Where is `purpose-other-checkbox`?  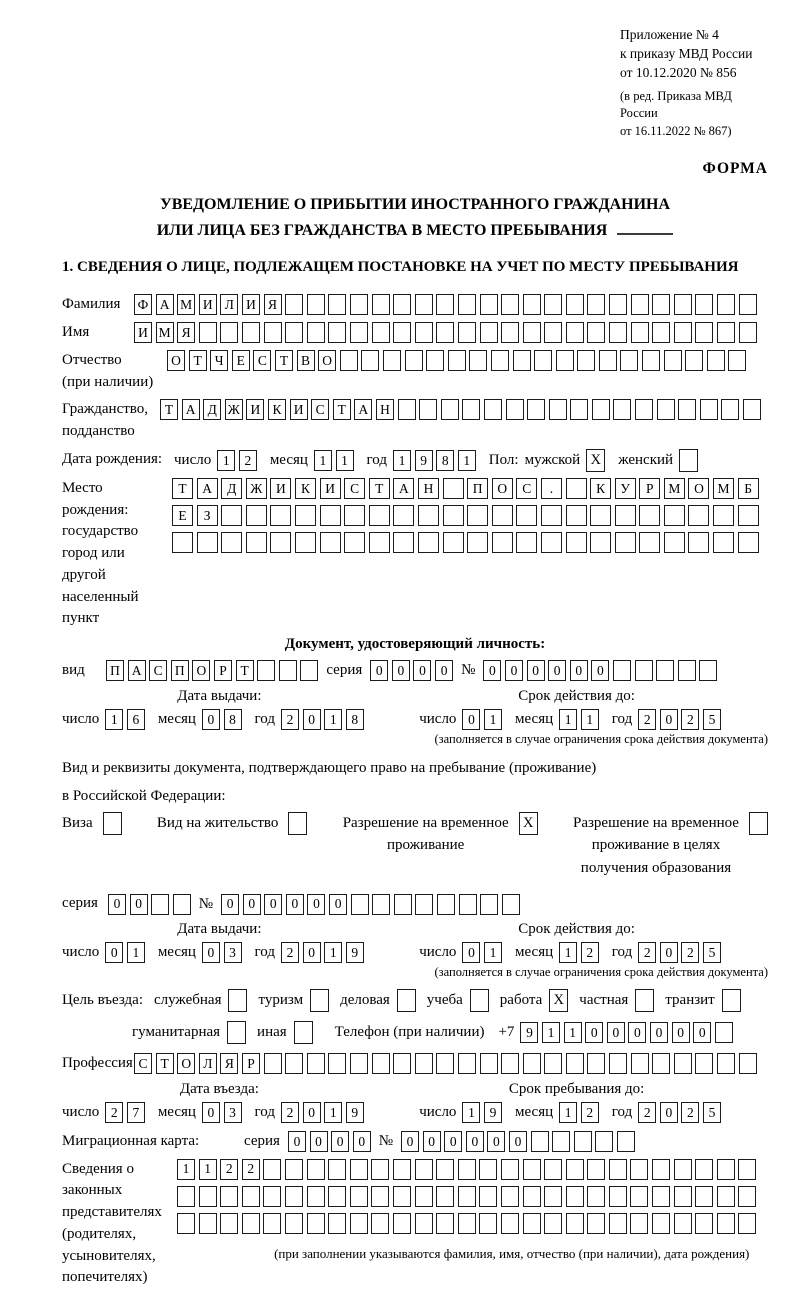 purpose-other-checkbox is located at coordinates (303, 1033).